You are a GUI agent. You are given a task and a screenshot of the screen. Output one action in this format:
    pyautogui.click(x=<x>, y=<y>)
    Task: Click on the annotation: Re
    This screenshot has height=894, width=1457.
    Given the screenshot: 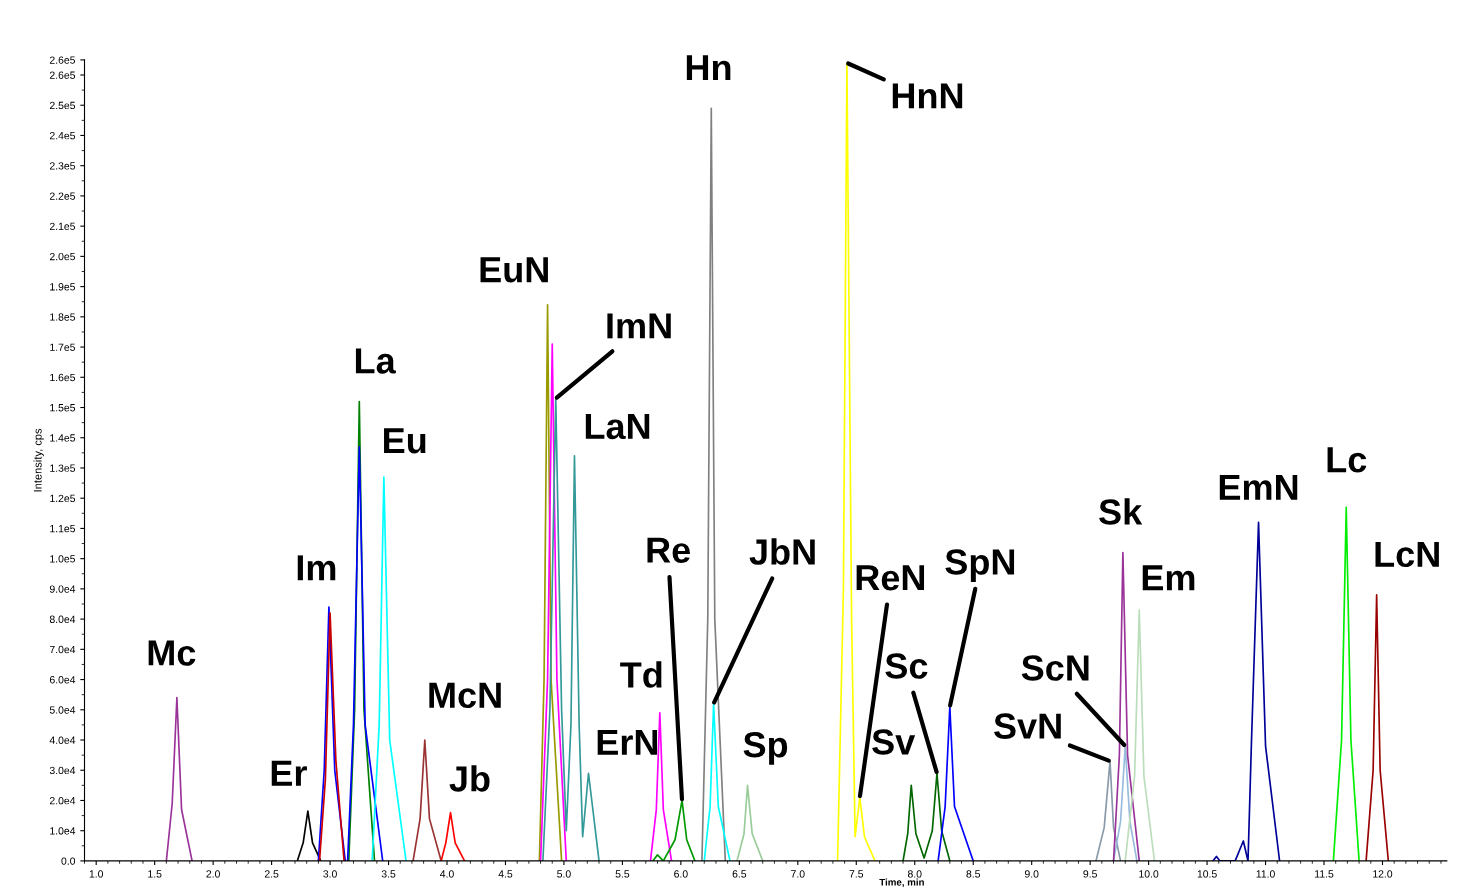 What is the action you would take?
    pyautogui.click(x=669, y=550)
    